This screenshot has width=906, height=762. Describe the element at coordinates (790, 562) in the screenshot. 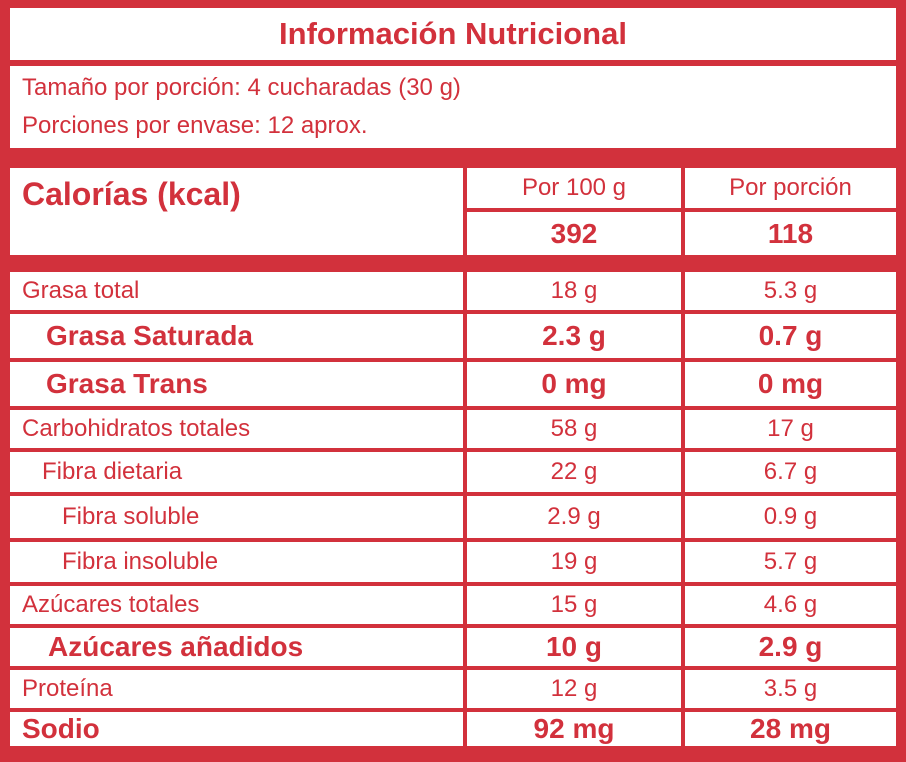

I see `nutrient-value: 5.7 g` at that location.